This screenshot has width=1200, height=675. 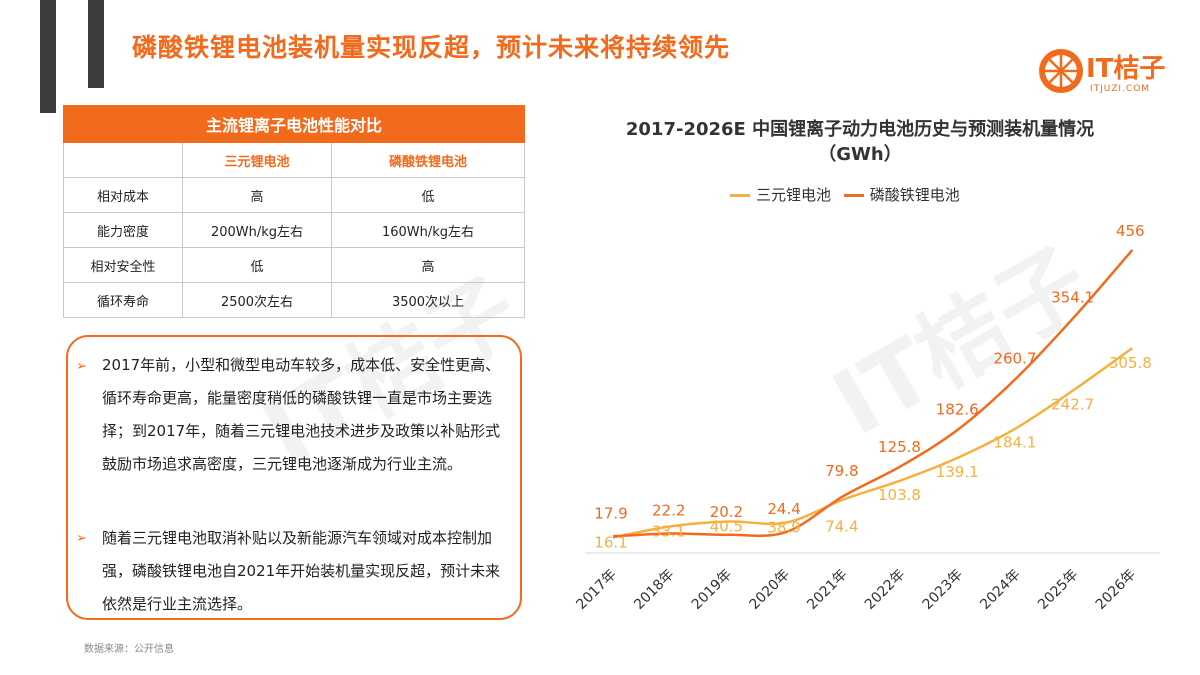 I want to click on chart-title: 2017-2026E 中国锂离子动力电池历史与预测装机量情况（GWh）, so click(x=860, y=142).